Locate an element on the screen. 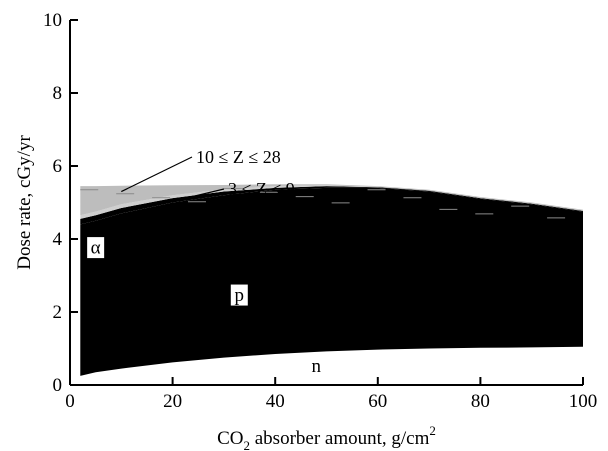 Image resolution: width=608 pixels, height=451 pixels. region-alpha is located at coordinates (332, 205).